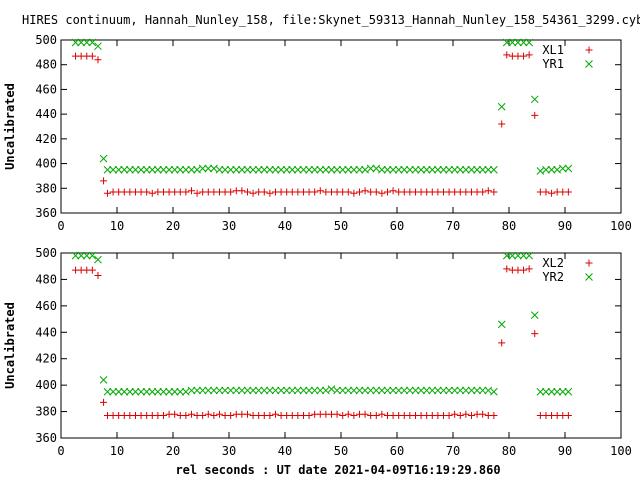 The height and width of the screenshot is (480, 640). Describe the element at coordinates (46, 139) in the screenshot. I see `y-tick-label: 420` at that location.